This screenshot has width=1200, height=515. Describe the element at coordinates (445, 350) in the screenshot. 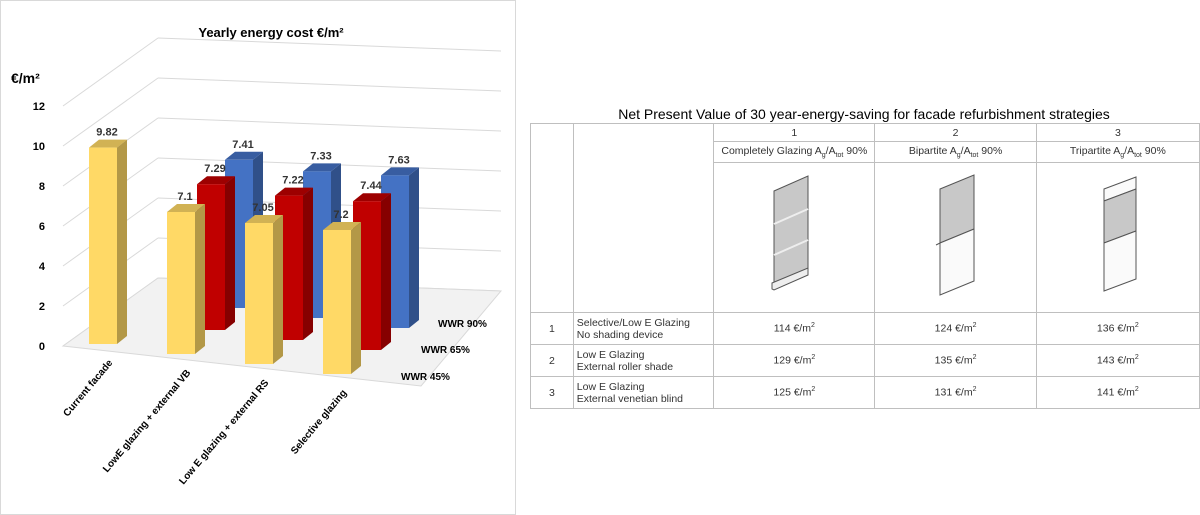

I see `series-label: WWR 65%` at that location.